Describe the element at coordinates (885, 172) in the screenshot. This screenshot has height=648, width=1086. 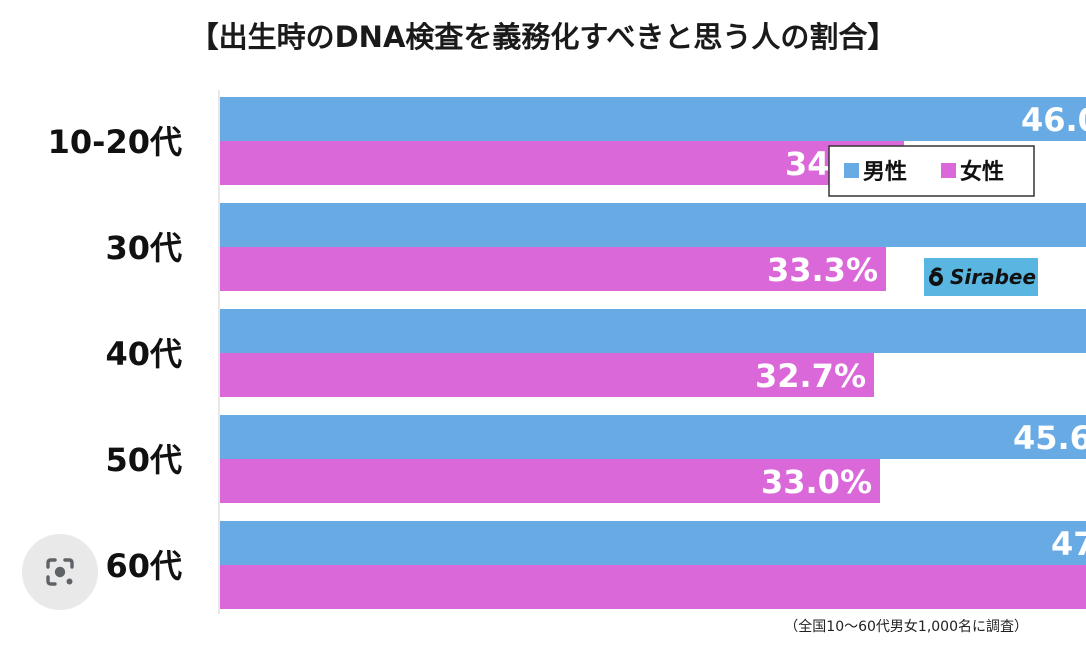
I see `legend-label-male: 男性` at that location.